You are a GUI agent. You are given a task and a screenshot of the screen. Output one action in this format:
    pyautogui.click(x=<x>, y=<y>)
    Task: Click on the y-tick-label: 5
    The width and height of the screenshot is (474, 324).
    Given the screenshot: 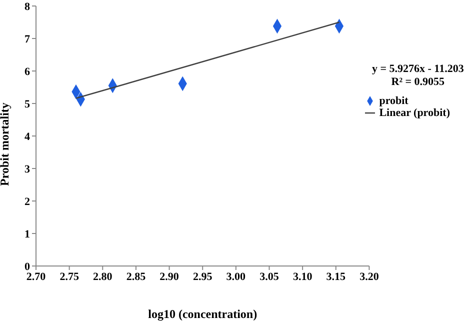 What is the action you would take?
    pyautogui.click(x=27, y=104)
    